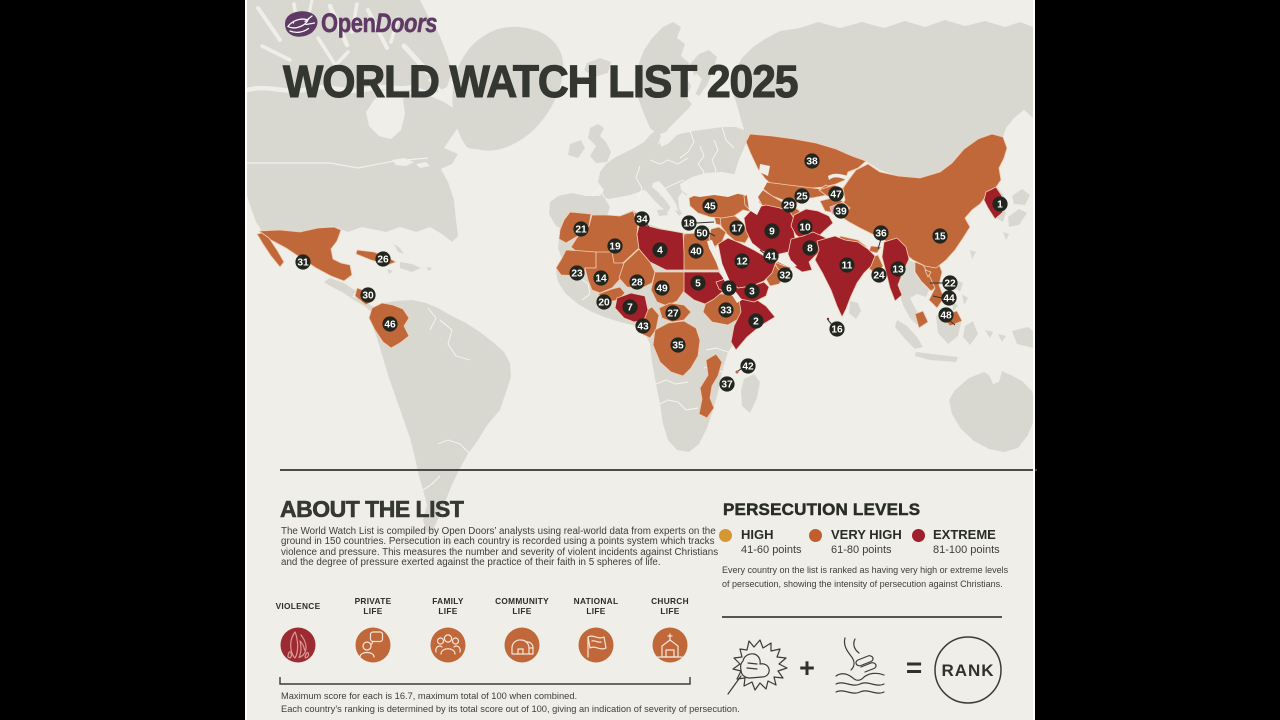 This screenshot has width=1280, height=720. I want to click on svg-text: 36, so click(881, 234).